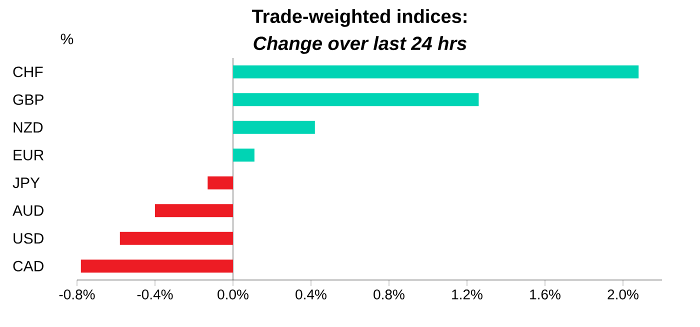 This screenshot has height=327, width=700. Describe the element at coordinates (29, 155) in the screenshot. I see `y-tick-label: EUR` at that location.